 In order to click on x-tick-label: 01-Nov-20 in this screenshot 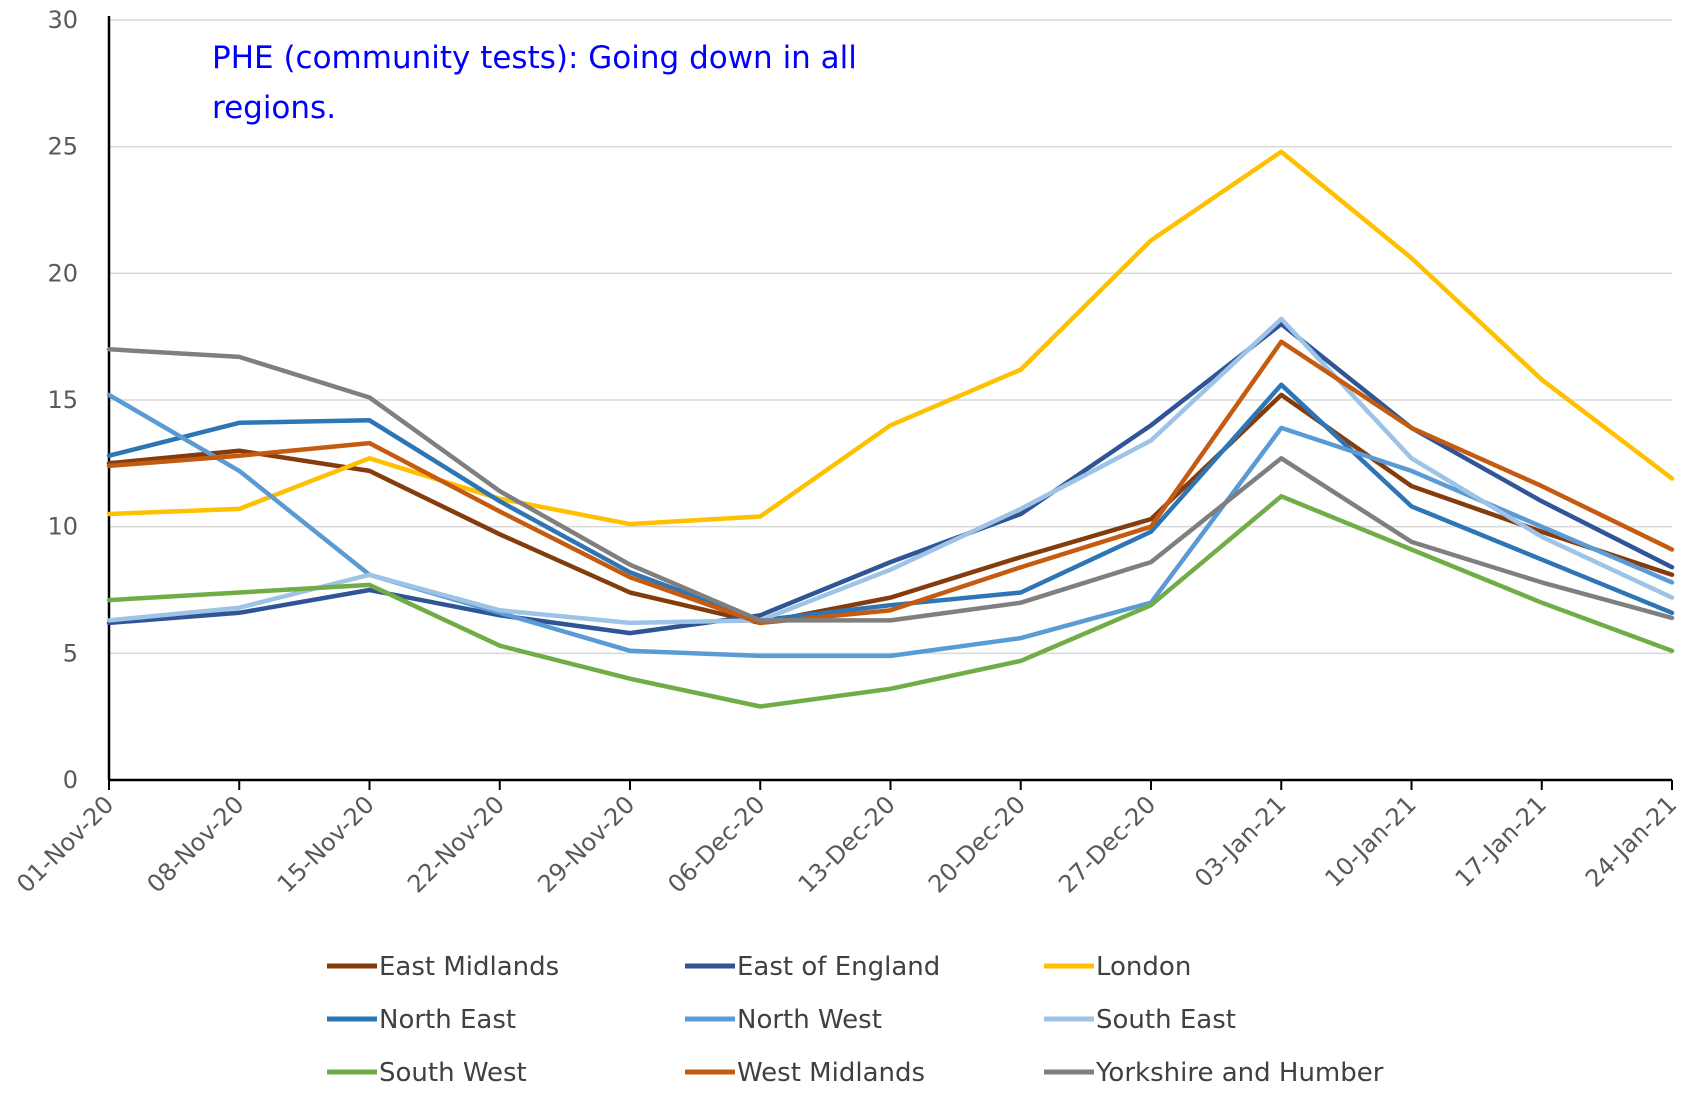, I will do `click(65, 844)`.